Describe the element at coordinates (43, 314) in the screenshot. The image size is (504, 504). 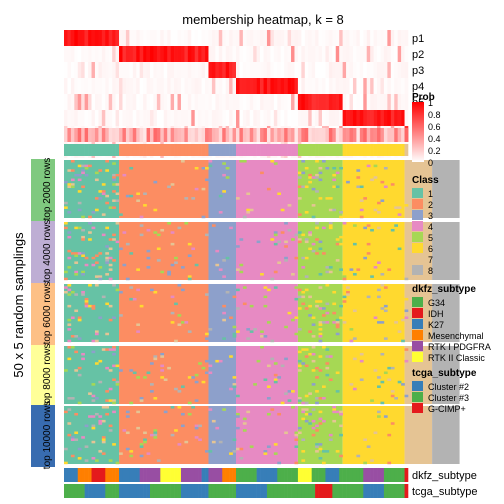
I see `row-band` at that location.